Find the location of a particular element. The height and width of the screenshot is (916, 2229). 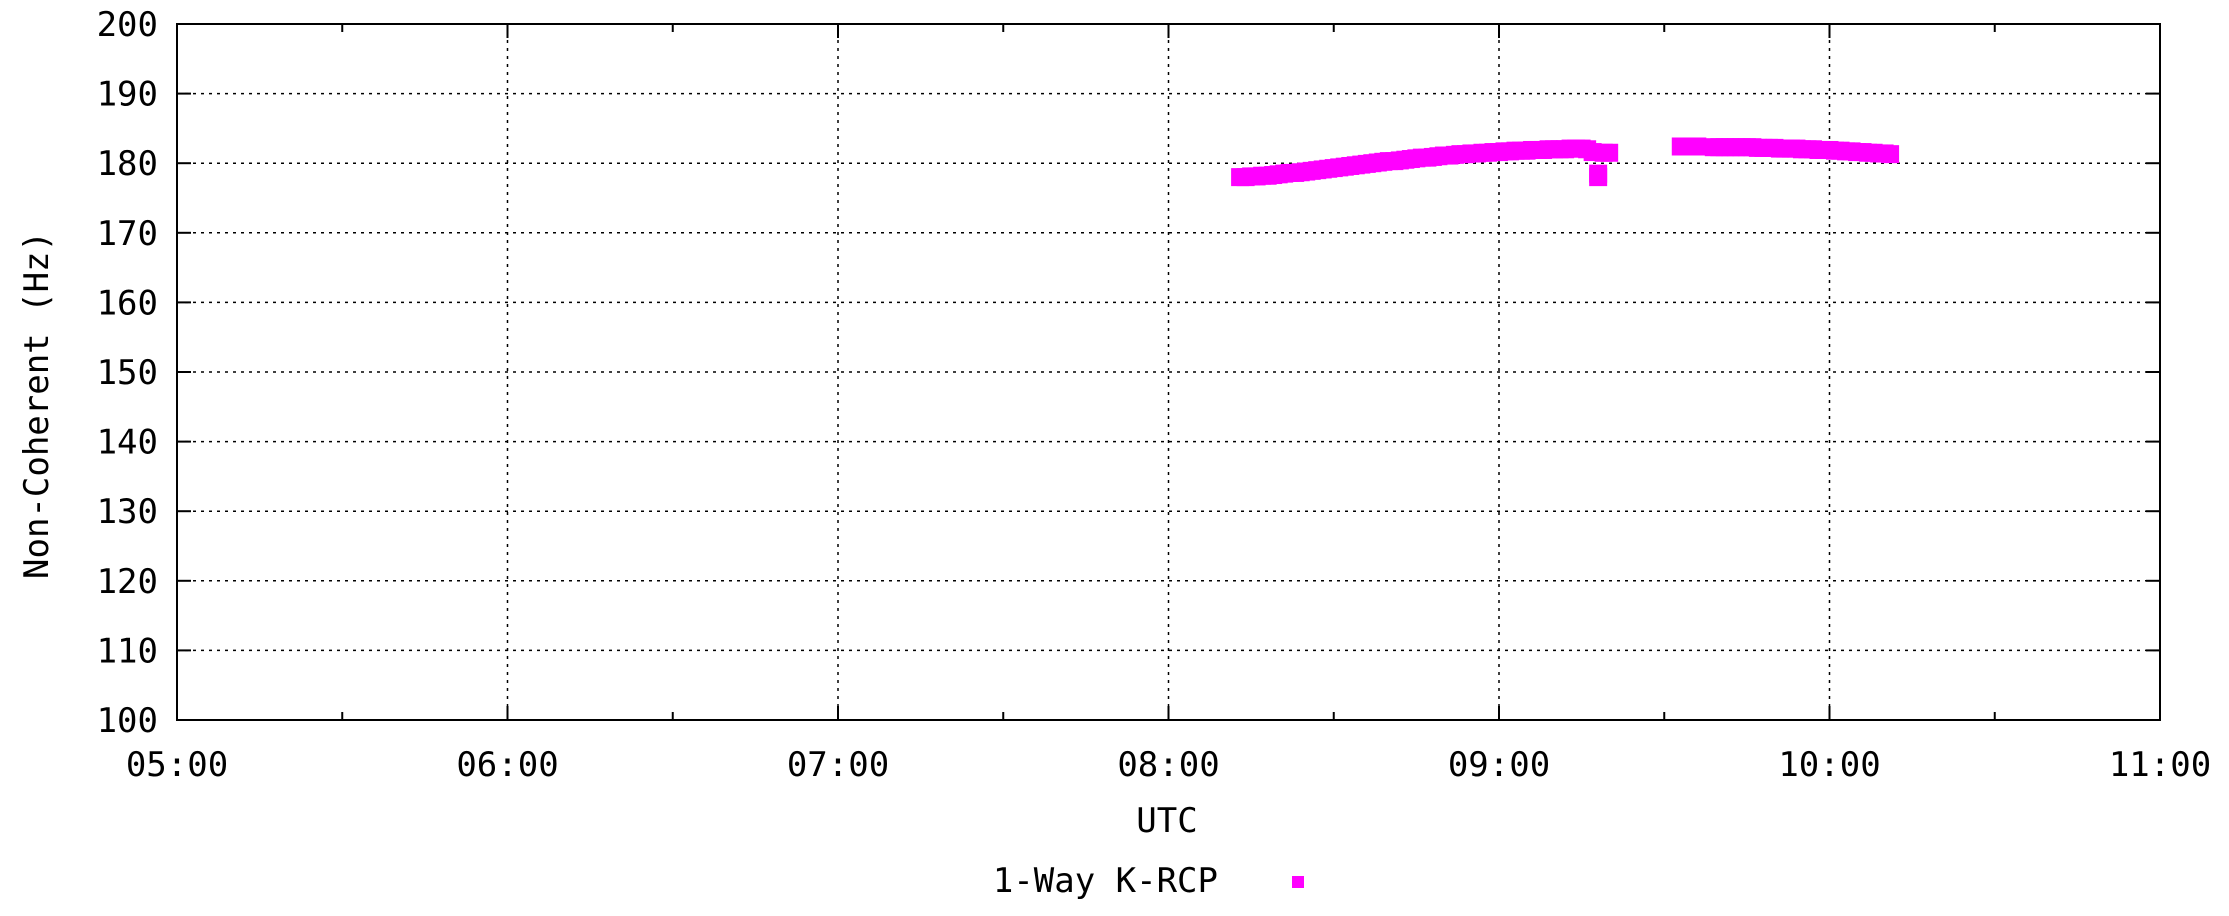

y-tick-label: 200 is located at coordinates (127, 25).